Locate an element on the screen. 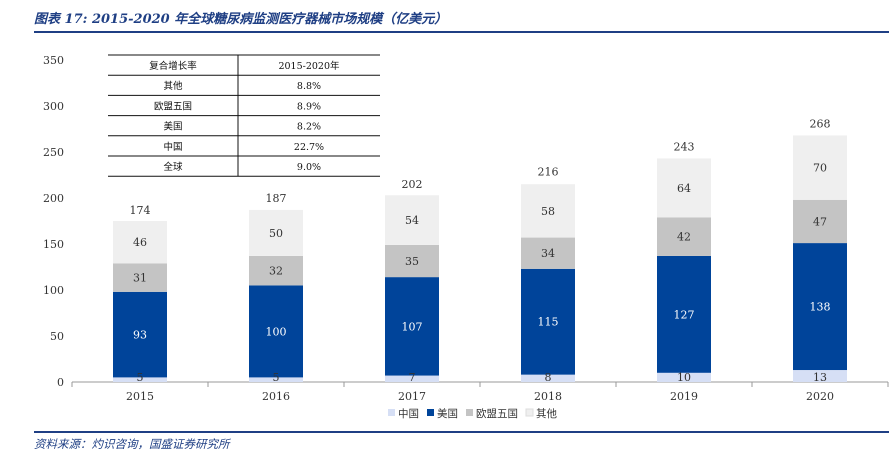 This screenshot has width=893, height=452. data-label: 50 is located at coordinates (276, 233).